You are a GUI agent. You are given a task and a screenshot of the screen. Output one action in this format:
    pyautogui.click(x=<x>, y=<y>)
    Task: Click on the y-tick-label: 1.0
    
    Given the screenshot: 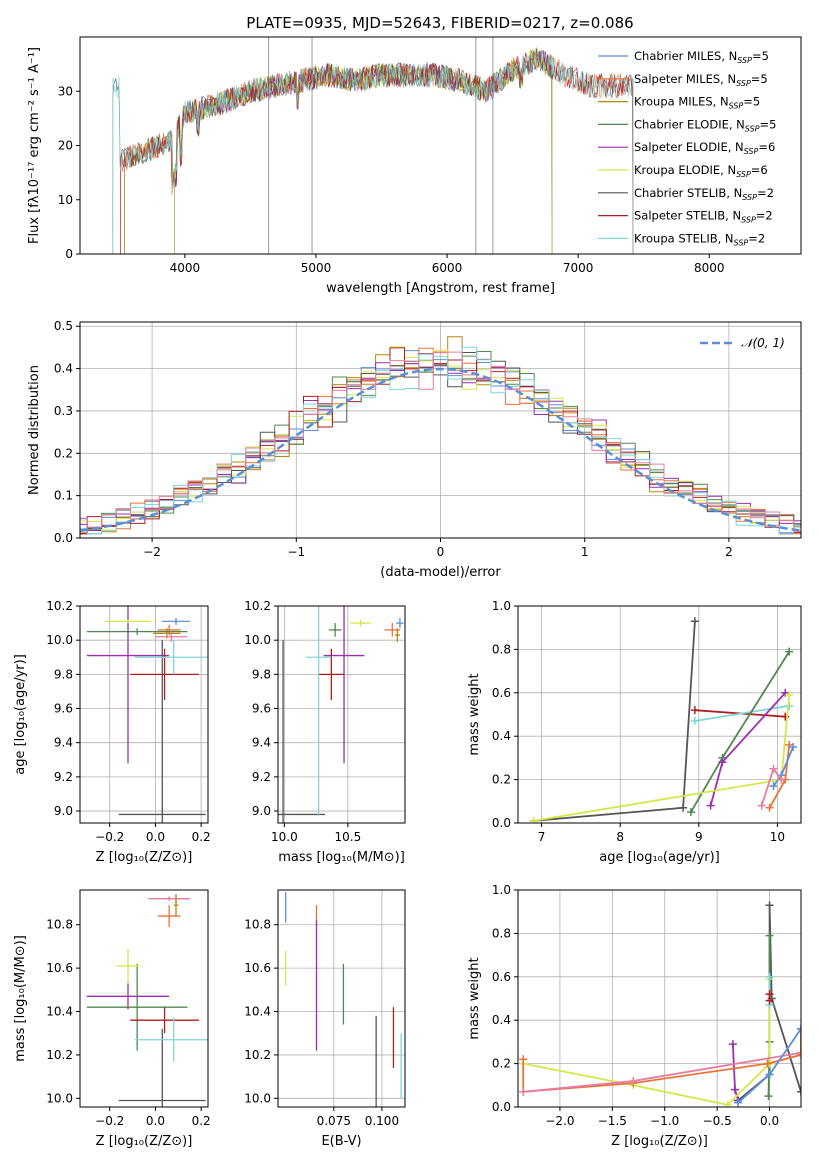 What is the action you would take?
    pyautogui.click(x=501, y=606)
    